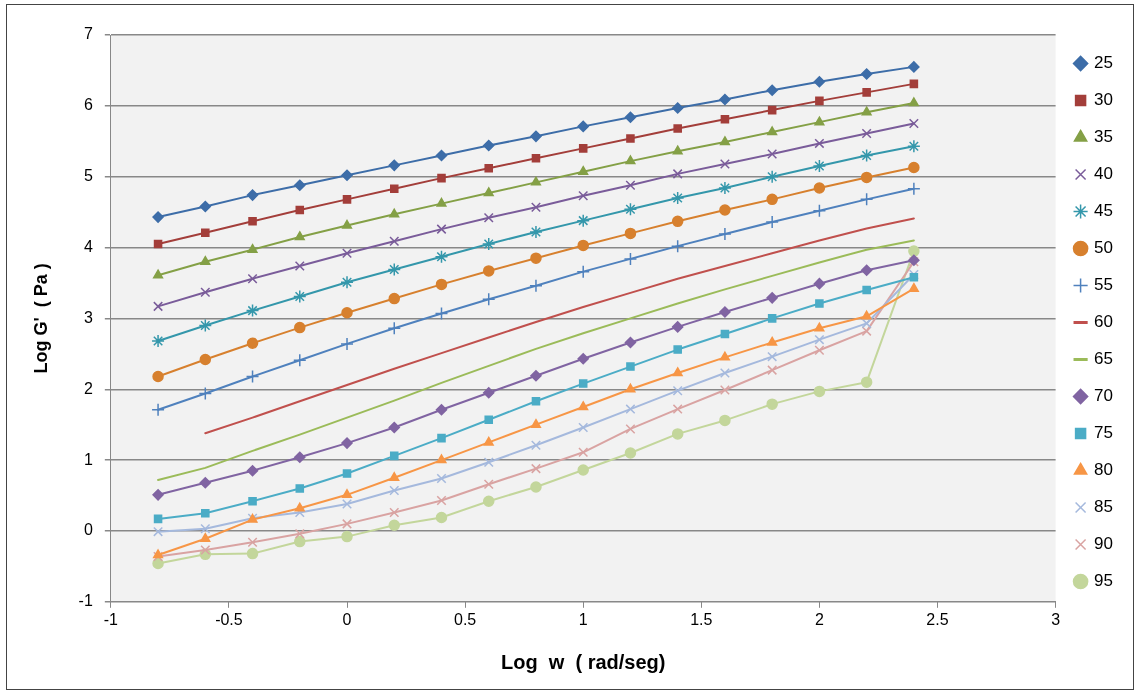  Describe the element at coordinates (347, 619) in the screenshot. I see `x-tick-label: 0` at that location.